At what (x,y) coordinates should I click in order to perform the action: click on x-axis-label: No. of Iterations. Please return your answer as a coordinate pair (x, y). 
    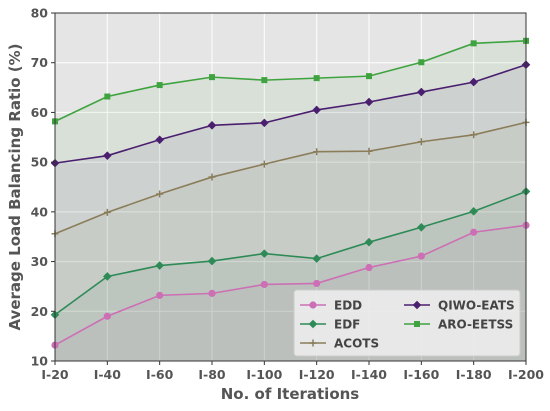
    Looking at the image, I should click on (290, 394).